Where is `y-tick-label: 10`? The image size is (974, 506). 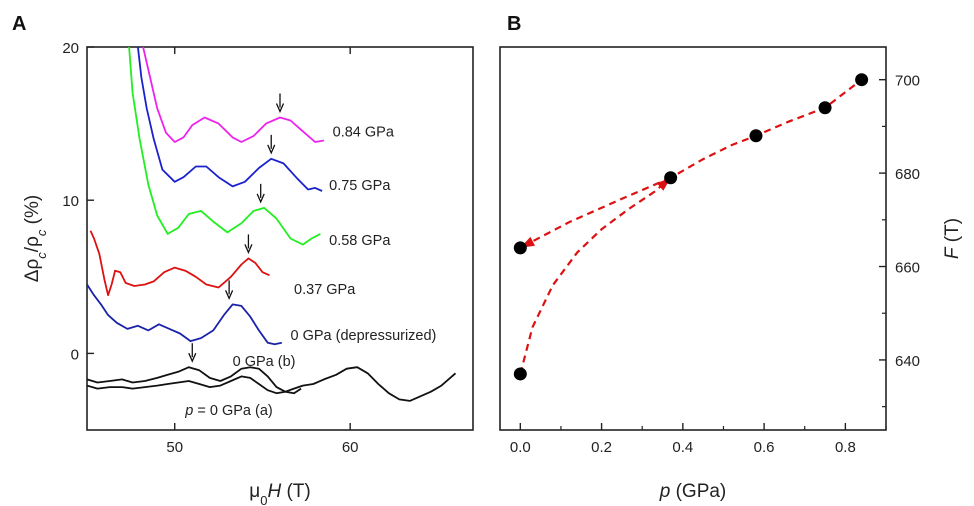
y-tick-label: 10 is located at coordinates (70, 201).